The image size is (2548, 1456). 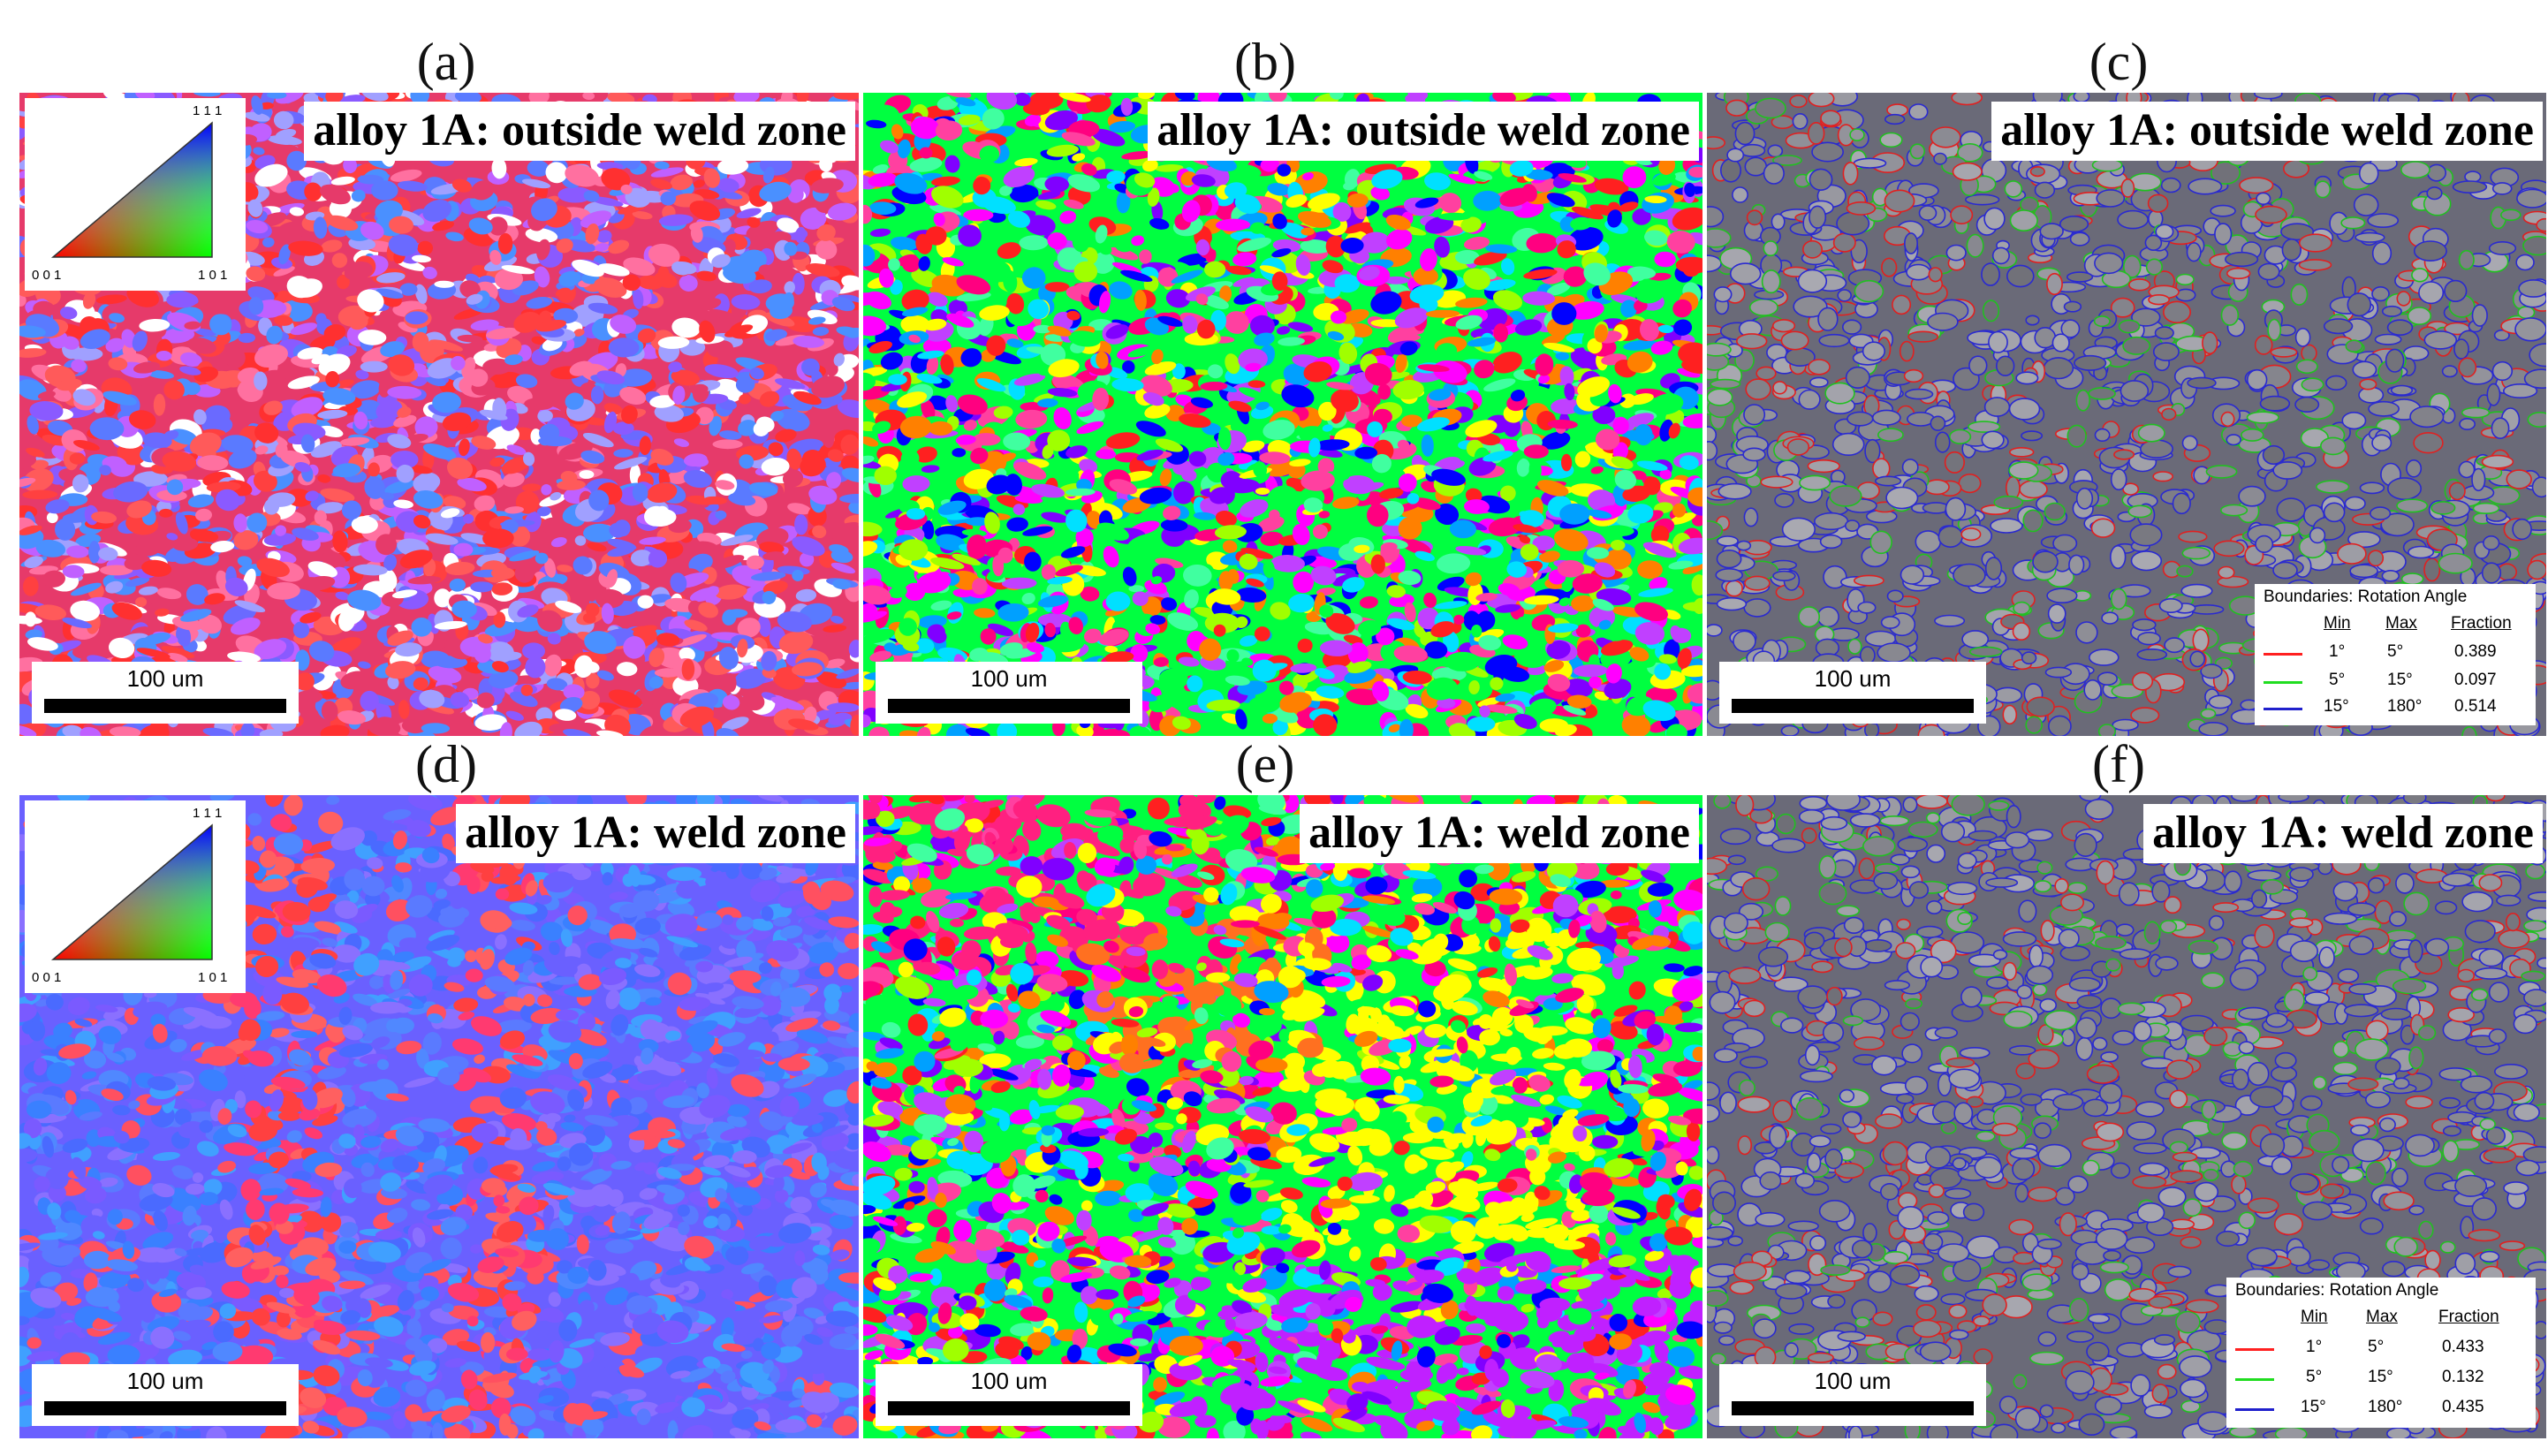 What do you see at coordinates (1265, 62) in the screenshot?
I see `caption-b: (b)` at bounding box center [1265, 62].